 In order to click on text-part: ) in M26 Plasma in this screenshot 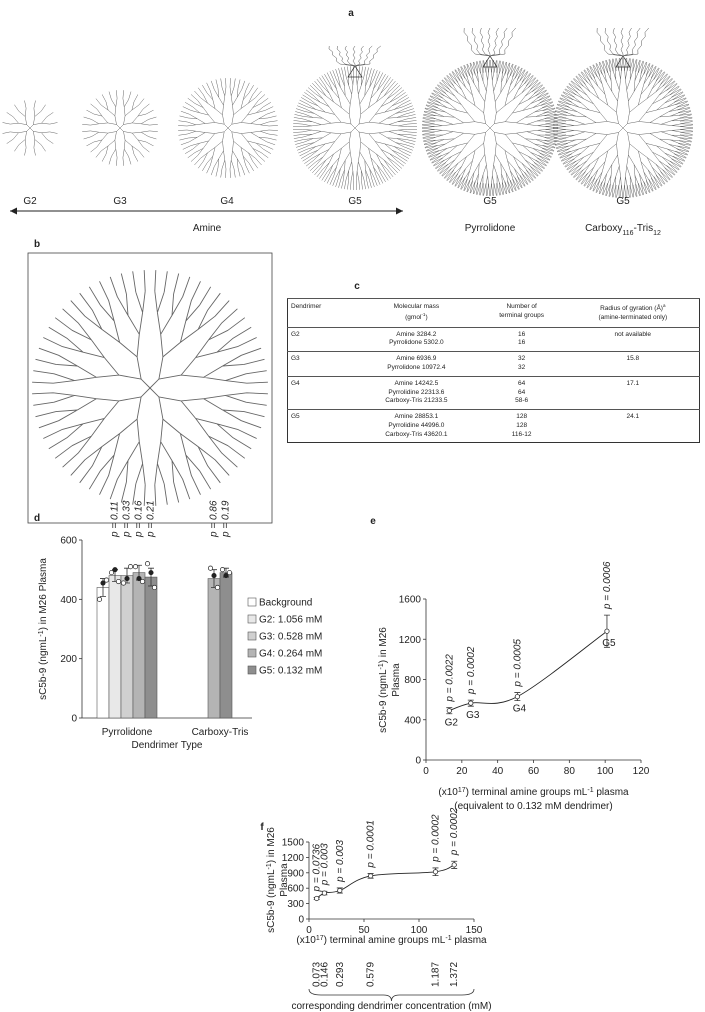, I will do `click(43, 594)`.